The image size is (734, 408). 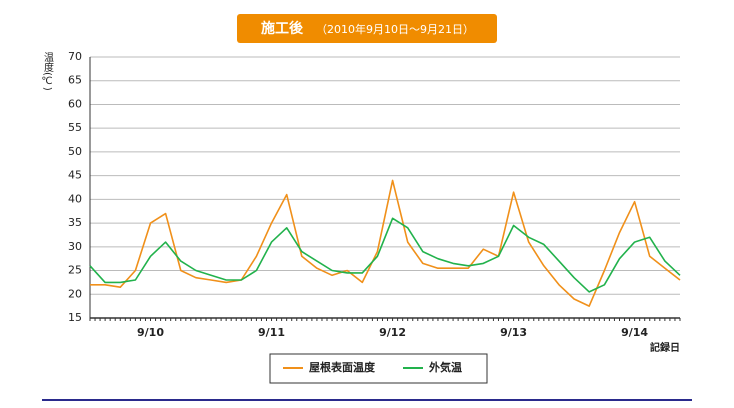 I want to click on y-tick-label: 35, so click(x=75, y=222).